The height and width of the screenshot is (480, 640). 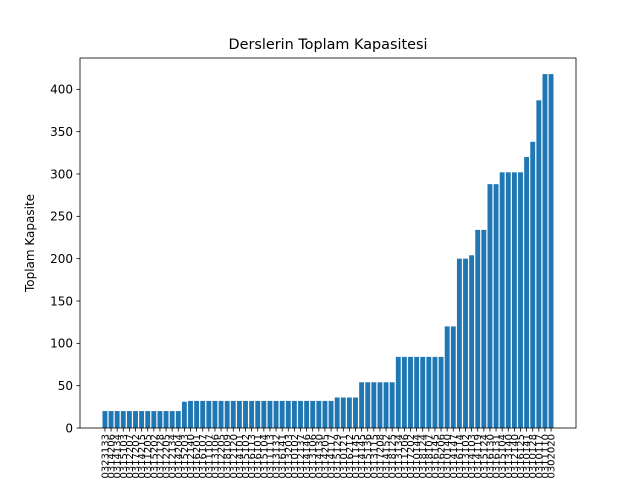 I want to click on y-tick-label: 250, so click(x=61, y=217).